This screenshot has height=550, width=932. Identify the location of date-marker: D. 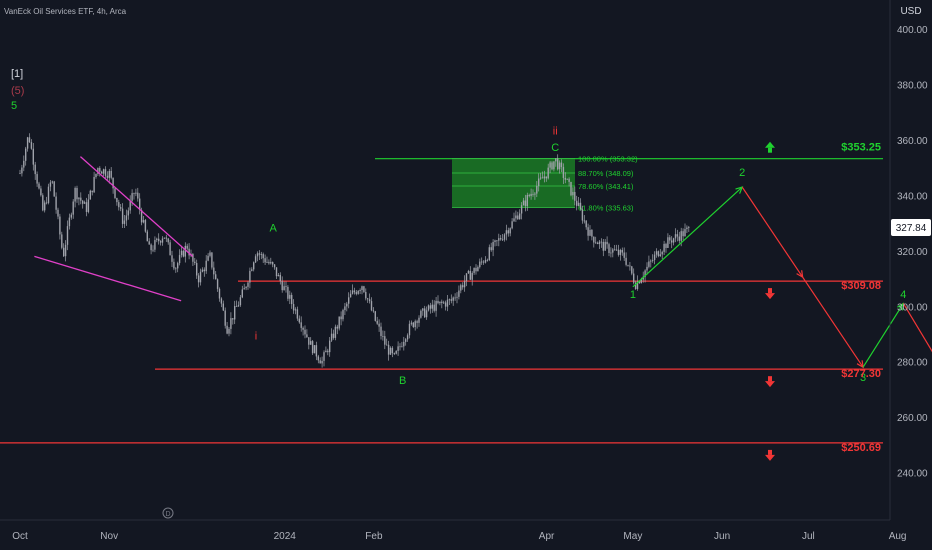
(168, 513).